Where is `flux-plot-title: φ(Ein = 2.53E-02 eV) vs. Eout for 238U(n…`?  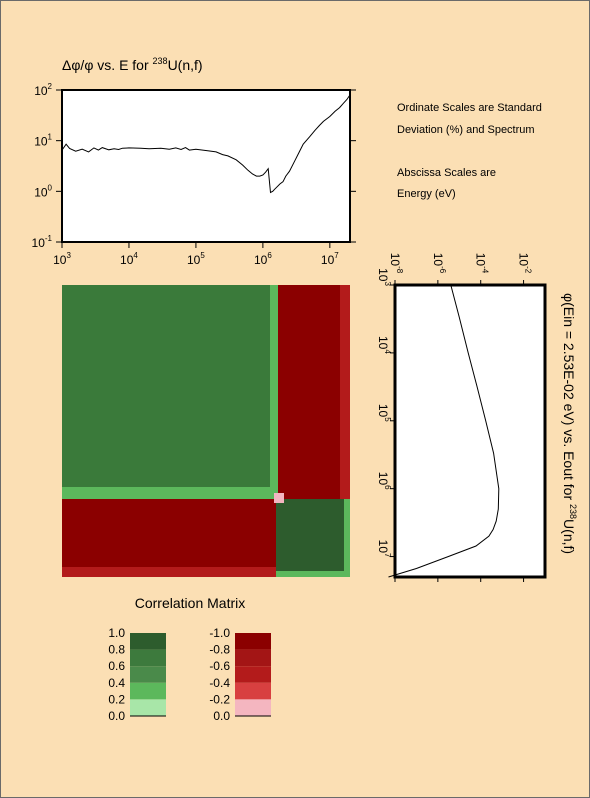
flux-plot-title: φ(Ein = 2.53E-02 eV) vs. Eout for 238U(n… is located at coordinates (569, 423).